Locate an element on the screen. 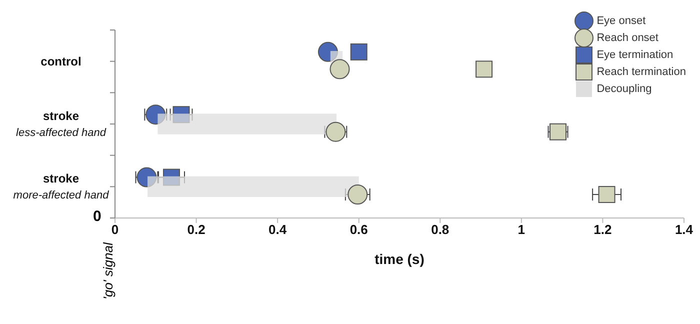  legend-label: Reach termination is located at coordinates (641, 72).